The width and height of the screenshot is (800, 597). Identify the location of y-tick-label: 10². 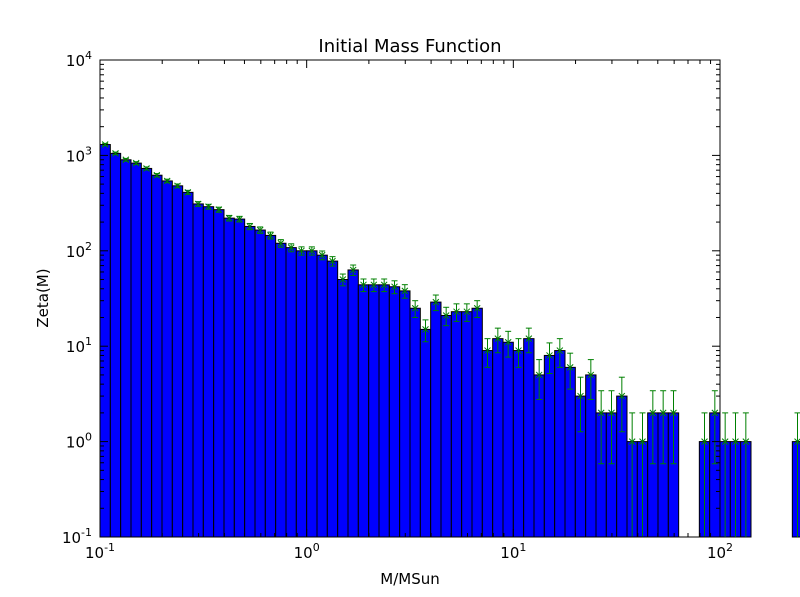
(79, 250).